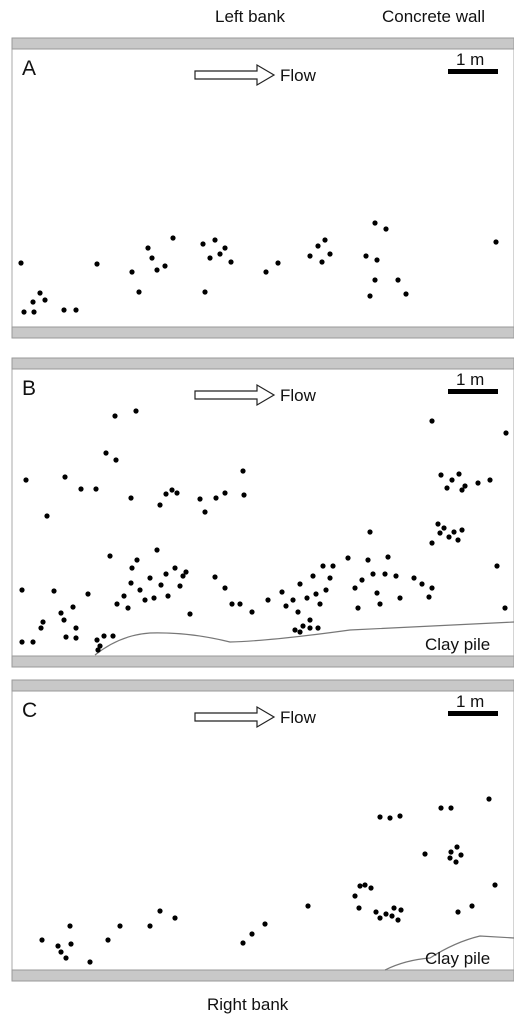 This screenshot has height=1020, width=514. Describe the element at coordinates (473, 71) in the screenshot. I see `scale-bar` at that location.